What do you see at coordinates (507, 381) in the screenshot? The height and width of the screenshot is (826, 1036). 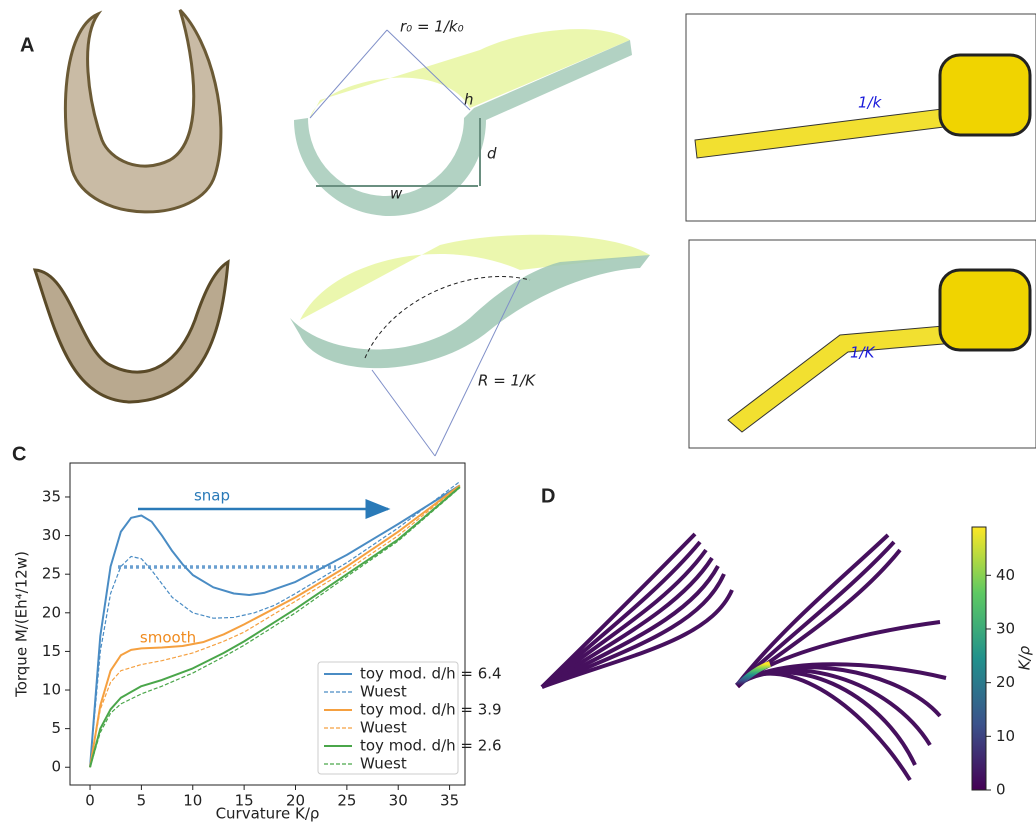 I see `annotation: R = 1/K` at bounding box center [507, 381].